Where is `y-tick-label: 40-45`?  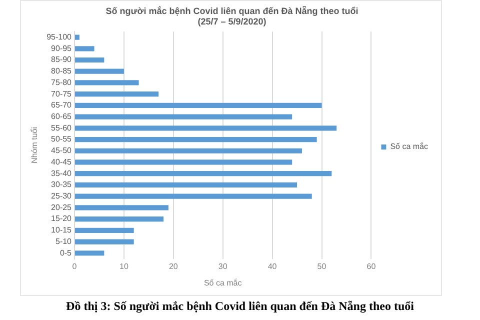 y-tick-label: 40-45 is located at coordinates (61, 161).